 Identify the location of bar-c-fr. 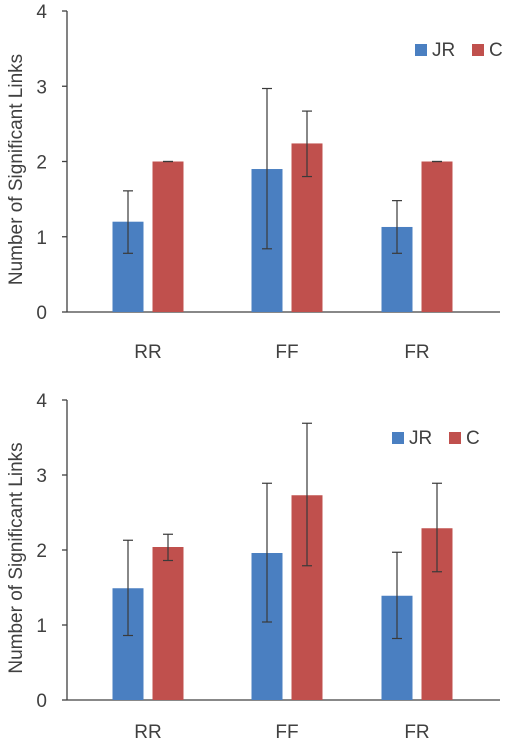
(437, 236).